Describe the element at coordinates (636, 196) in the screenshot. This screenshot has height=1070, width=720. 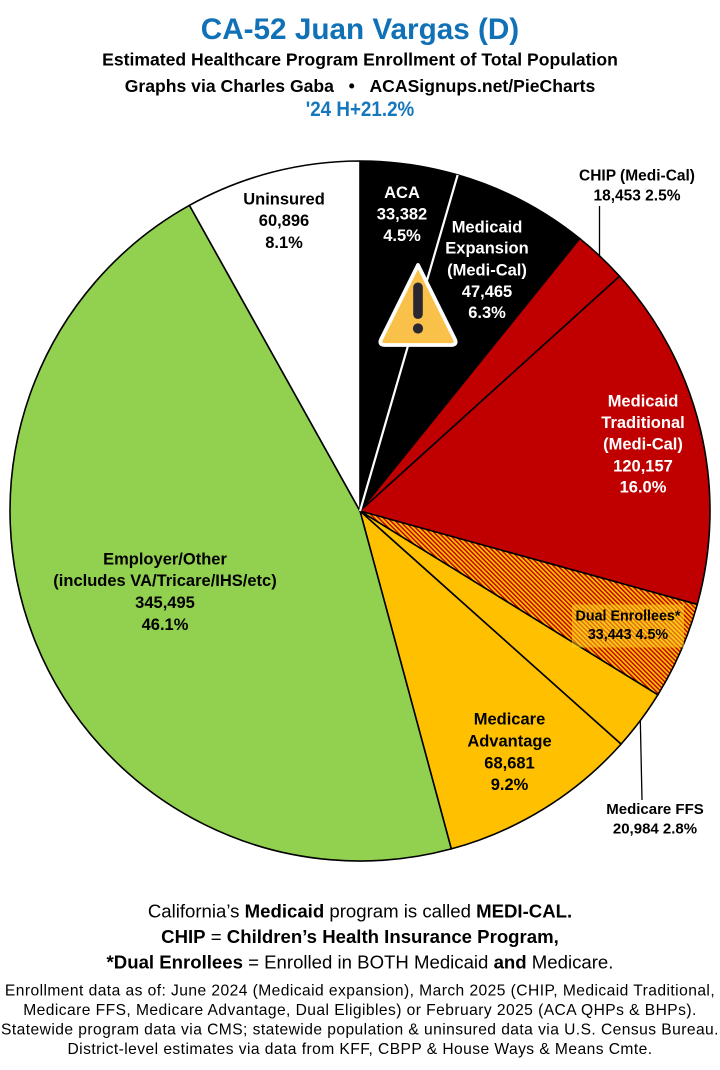
I see `svg-text: 18,453 2.5%` at that location.